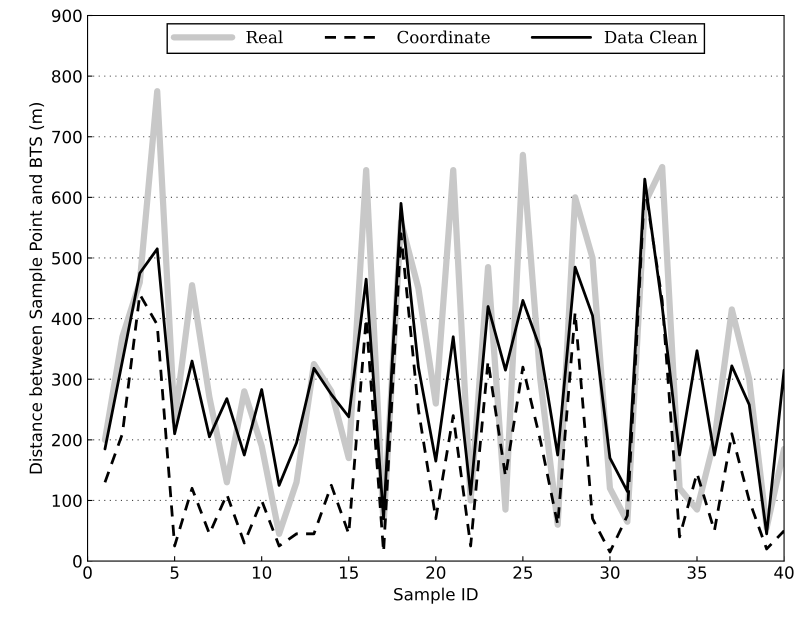 Image resolution: width=796 pixels, height=620 pixels. Describe the element at coordinates (87, 572) in the screenshot. I see `x-tick-label: 0` at that location.